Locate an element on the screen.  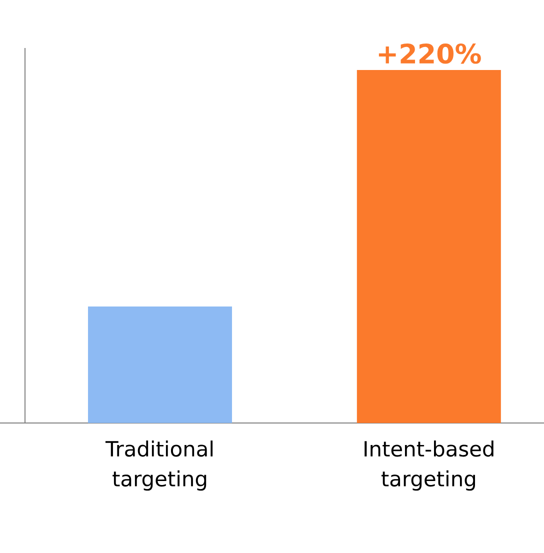
x-tick-label: Intent-based targeting is located at coordinates (429, 465).